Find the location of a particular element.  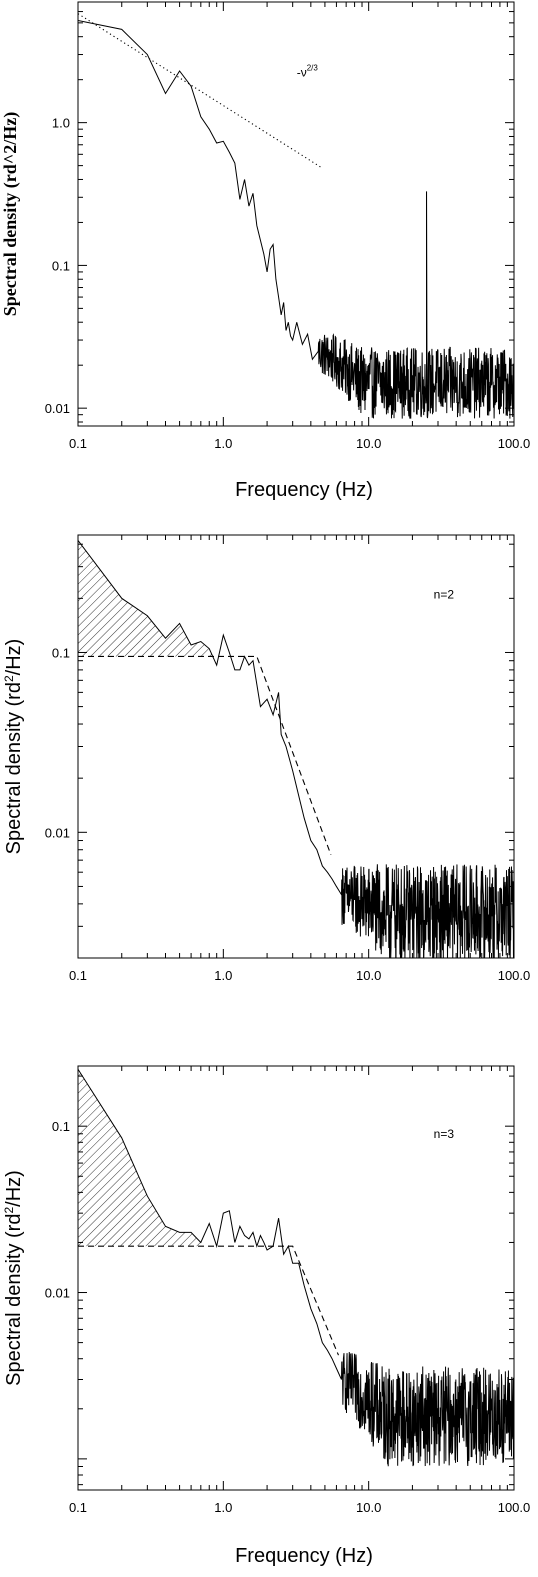

annotation-text: n=2 is located at coordinates (444, 594).